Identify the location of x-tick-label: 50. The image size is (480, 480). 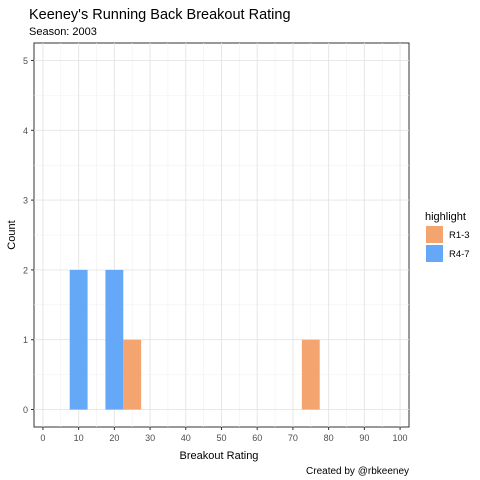
(221, 438).